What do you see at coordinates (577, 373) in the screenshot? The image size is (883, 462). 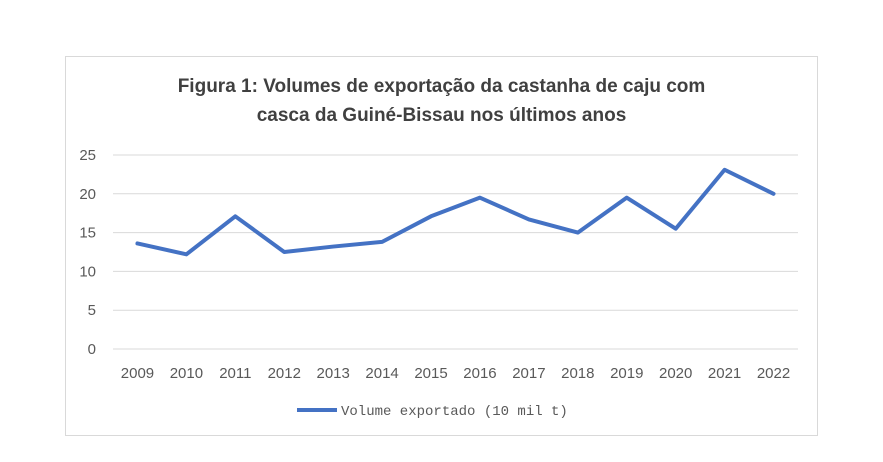 I see `x-tick-label: 2018` at bounding box center [577, 373].